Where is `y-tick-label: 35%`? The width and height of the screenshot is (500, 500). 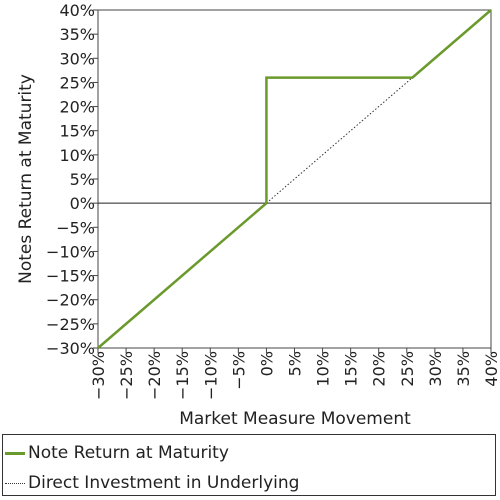
y-tick-label: 35% is located at coordinates (77, 34).